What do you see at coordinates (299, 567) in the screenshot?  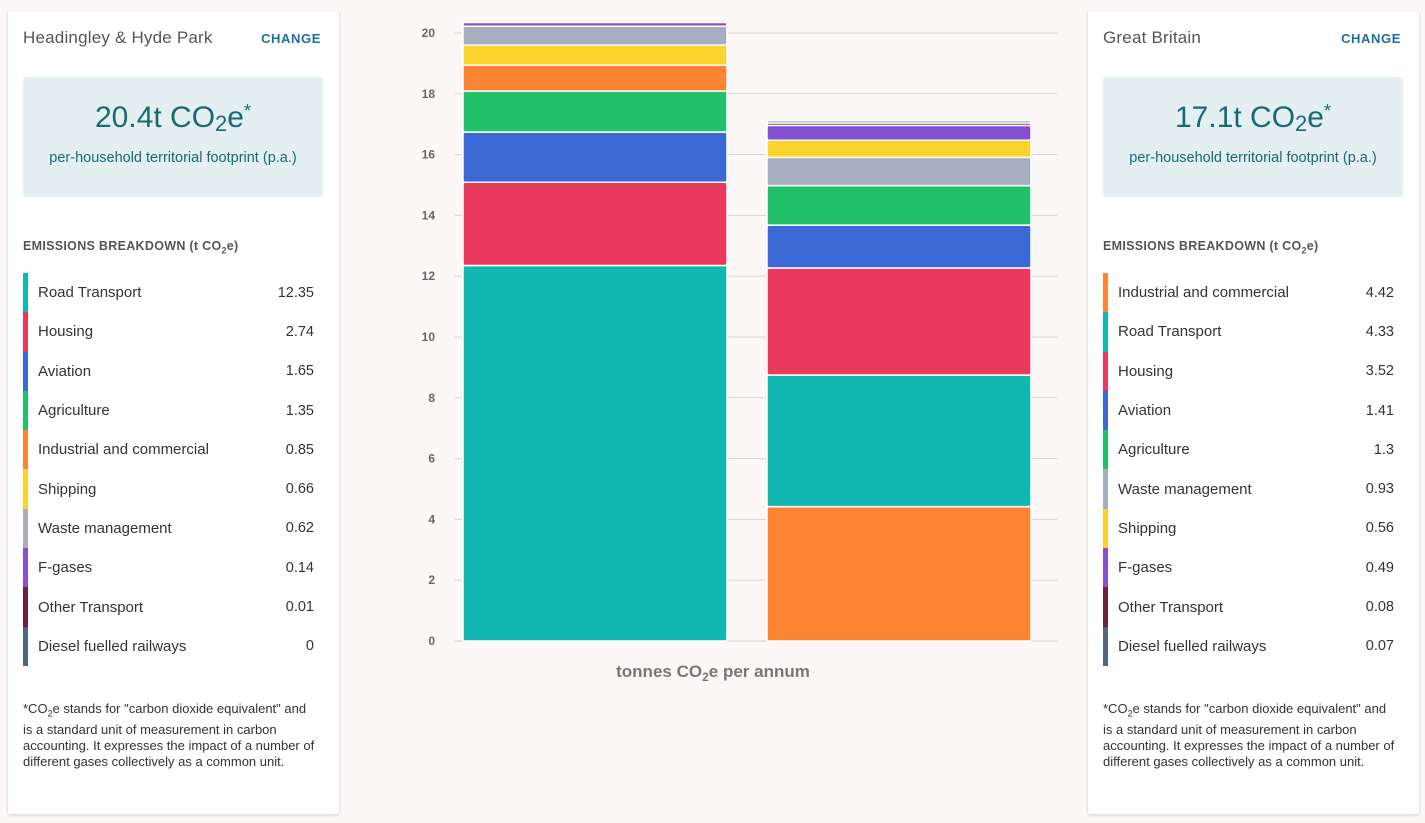 I see `breakdown-item-value: 0.14` at bounding box center [299, 567].